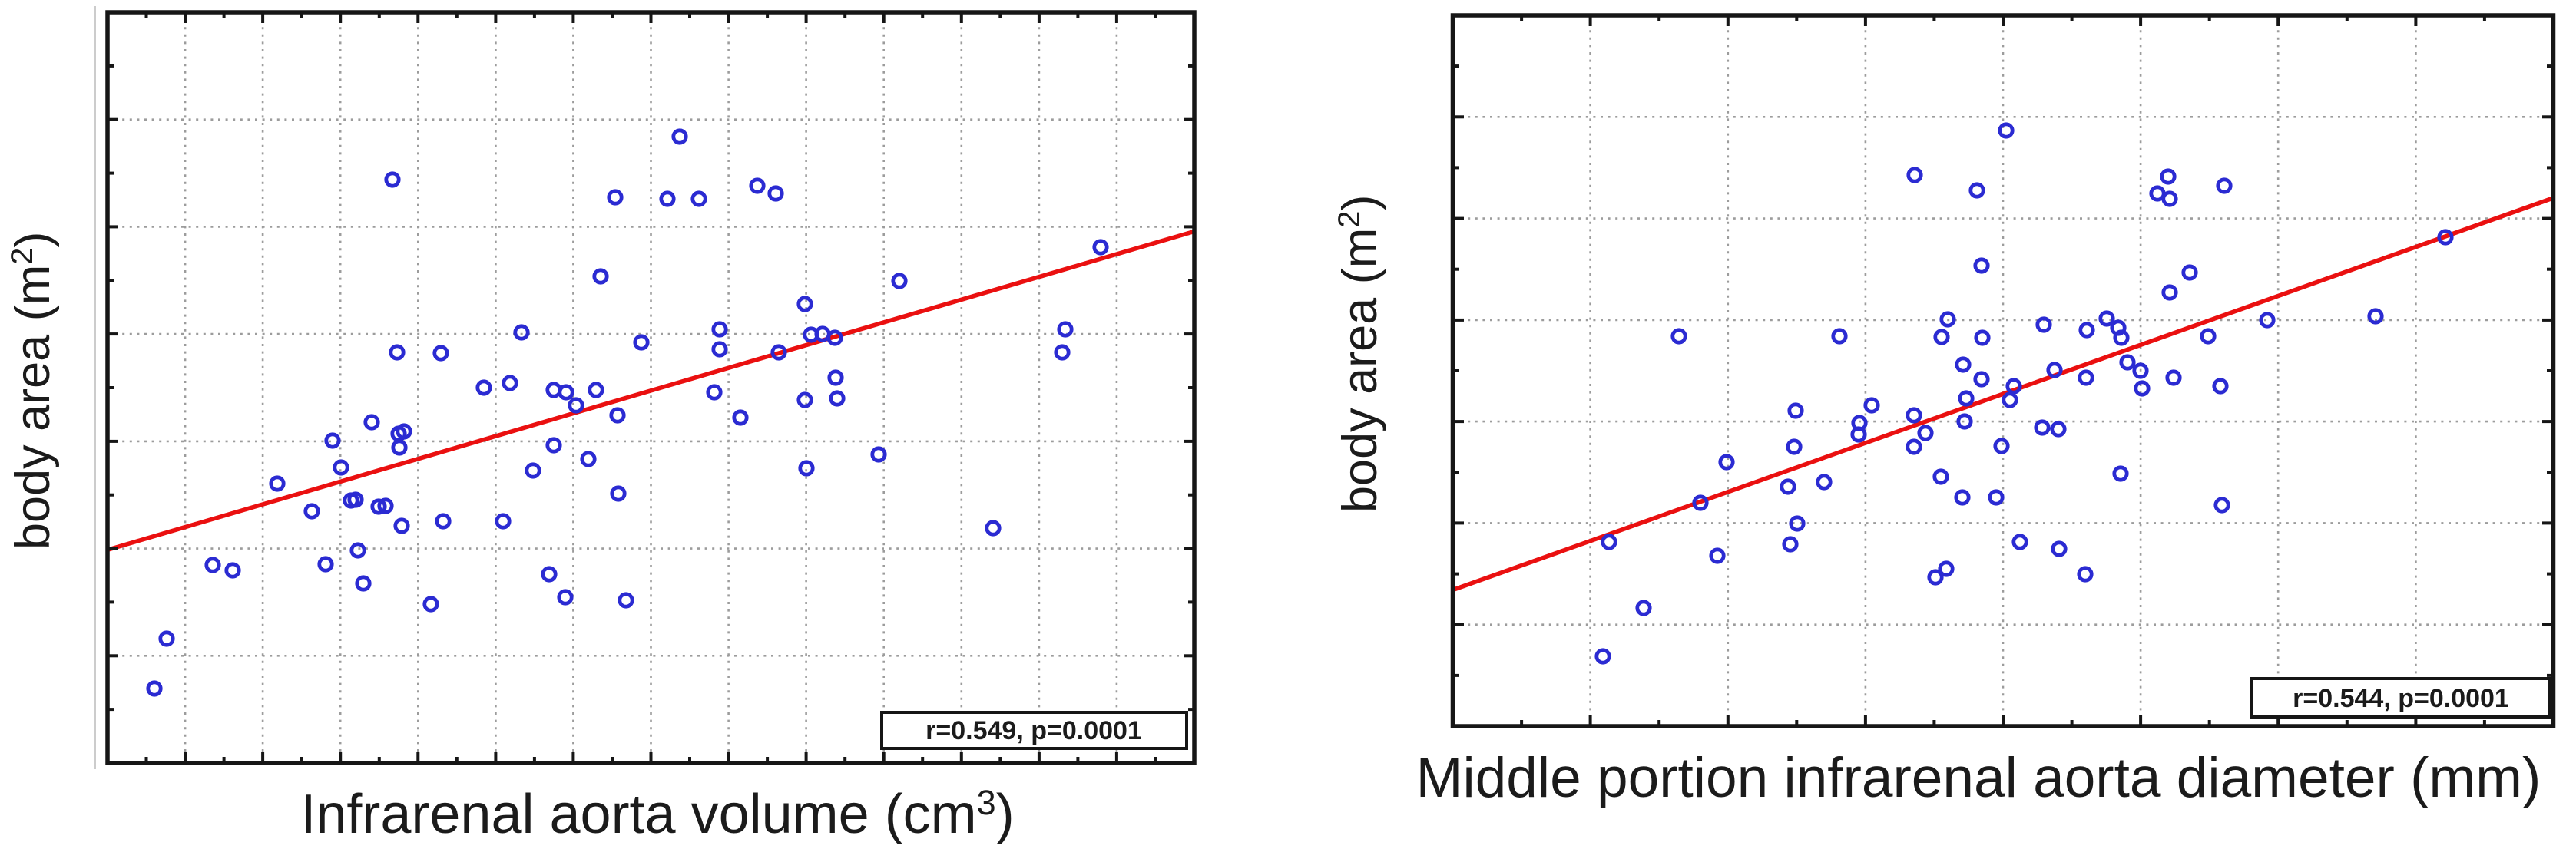 The height and width of the screenshot is (849, 2576). I want to click on svg-text: Infrarenal aorta volume (cm3), so click(657, 814).